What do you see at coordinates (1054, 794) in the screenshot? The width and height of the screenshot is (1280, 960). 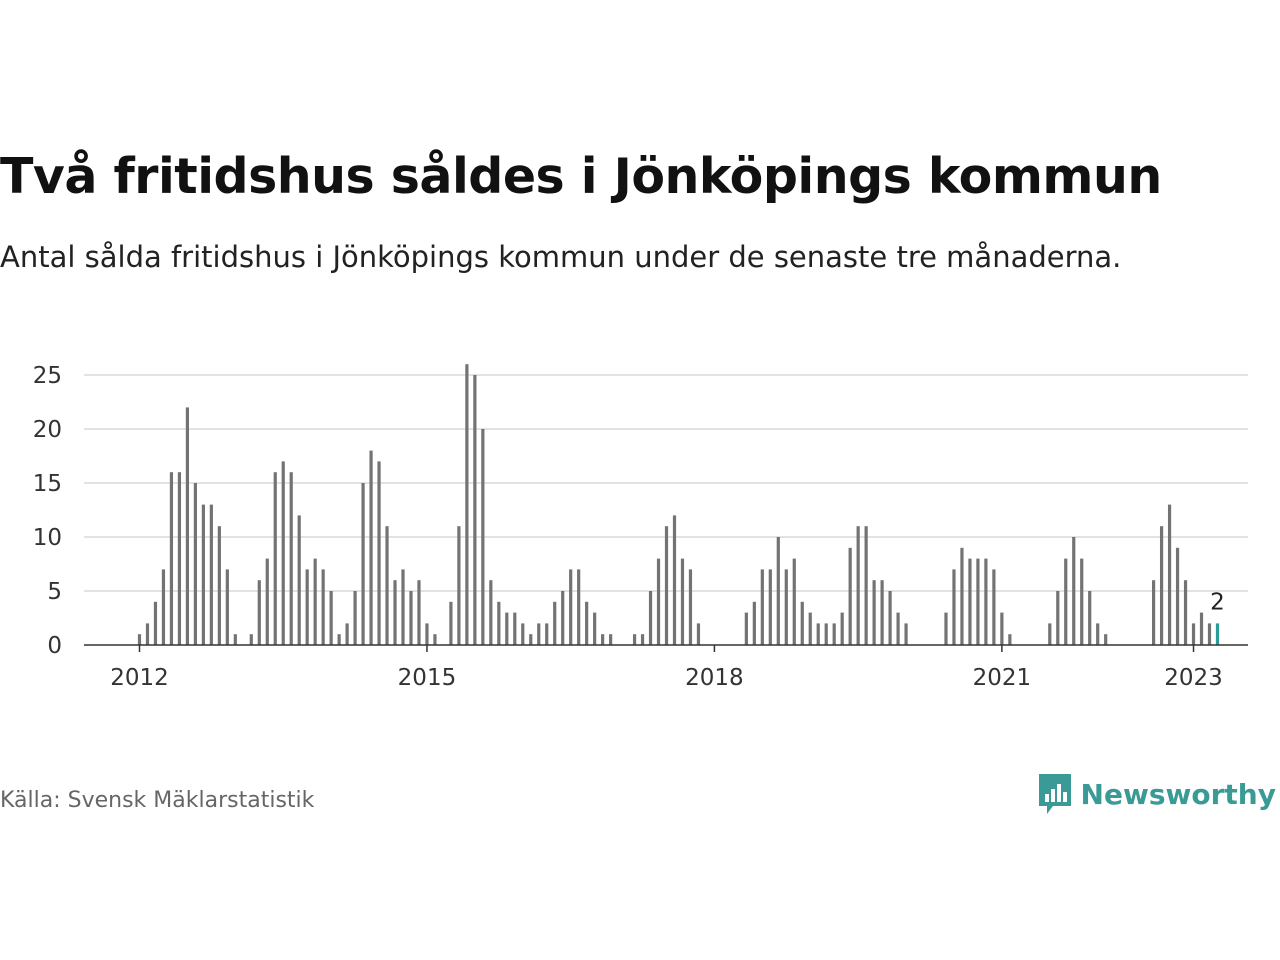 I see `bar-chart-speech-bubble-icon` at bounding box center [1054, 794].